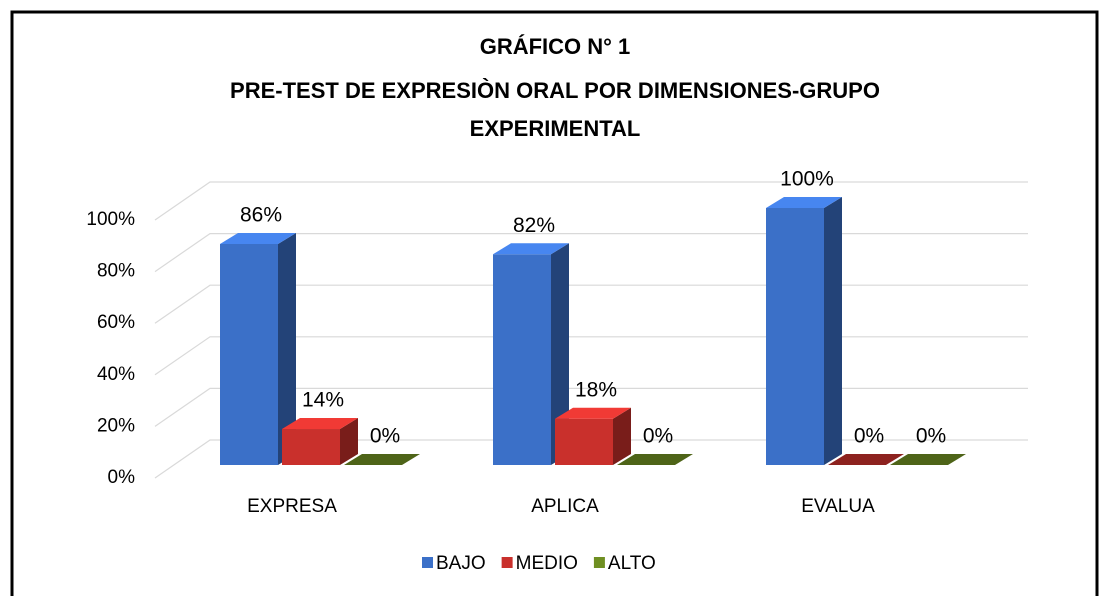 This screenshot has height=596, width=1101. What do you see at coordinates (116, 271) in the screenshot?
I see `y-tick-label: 80%` at bounding box center [116, 271].